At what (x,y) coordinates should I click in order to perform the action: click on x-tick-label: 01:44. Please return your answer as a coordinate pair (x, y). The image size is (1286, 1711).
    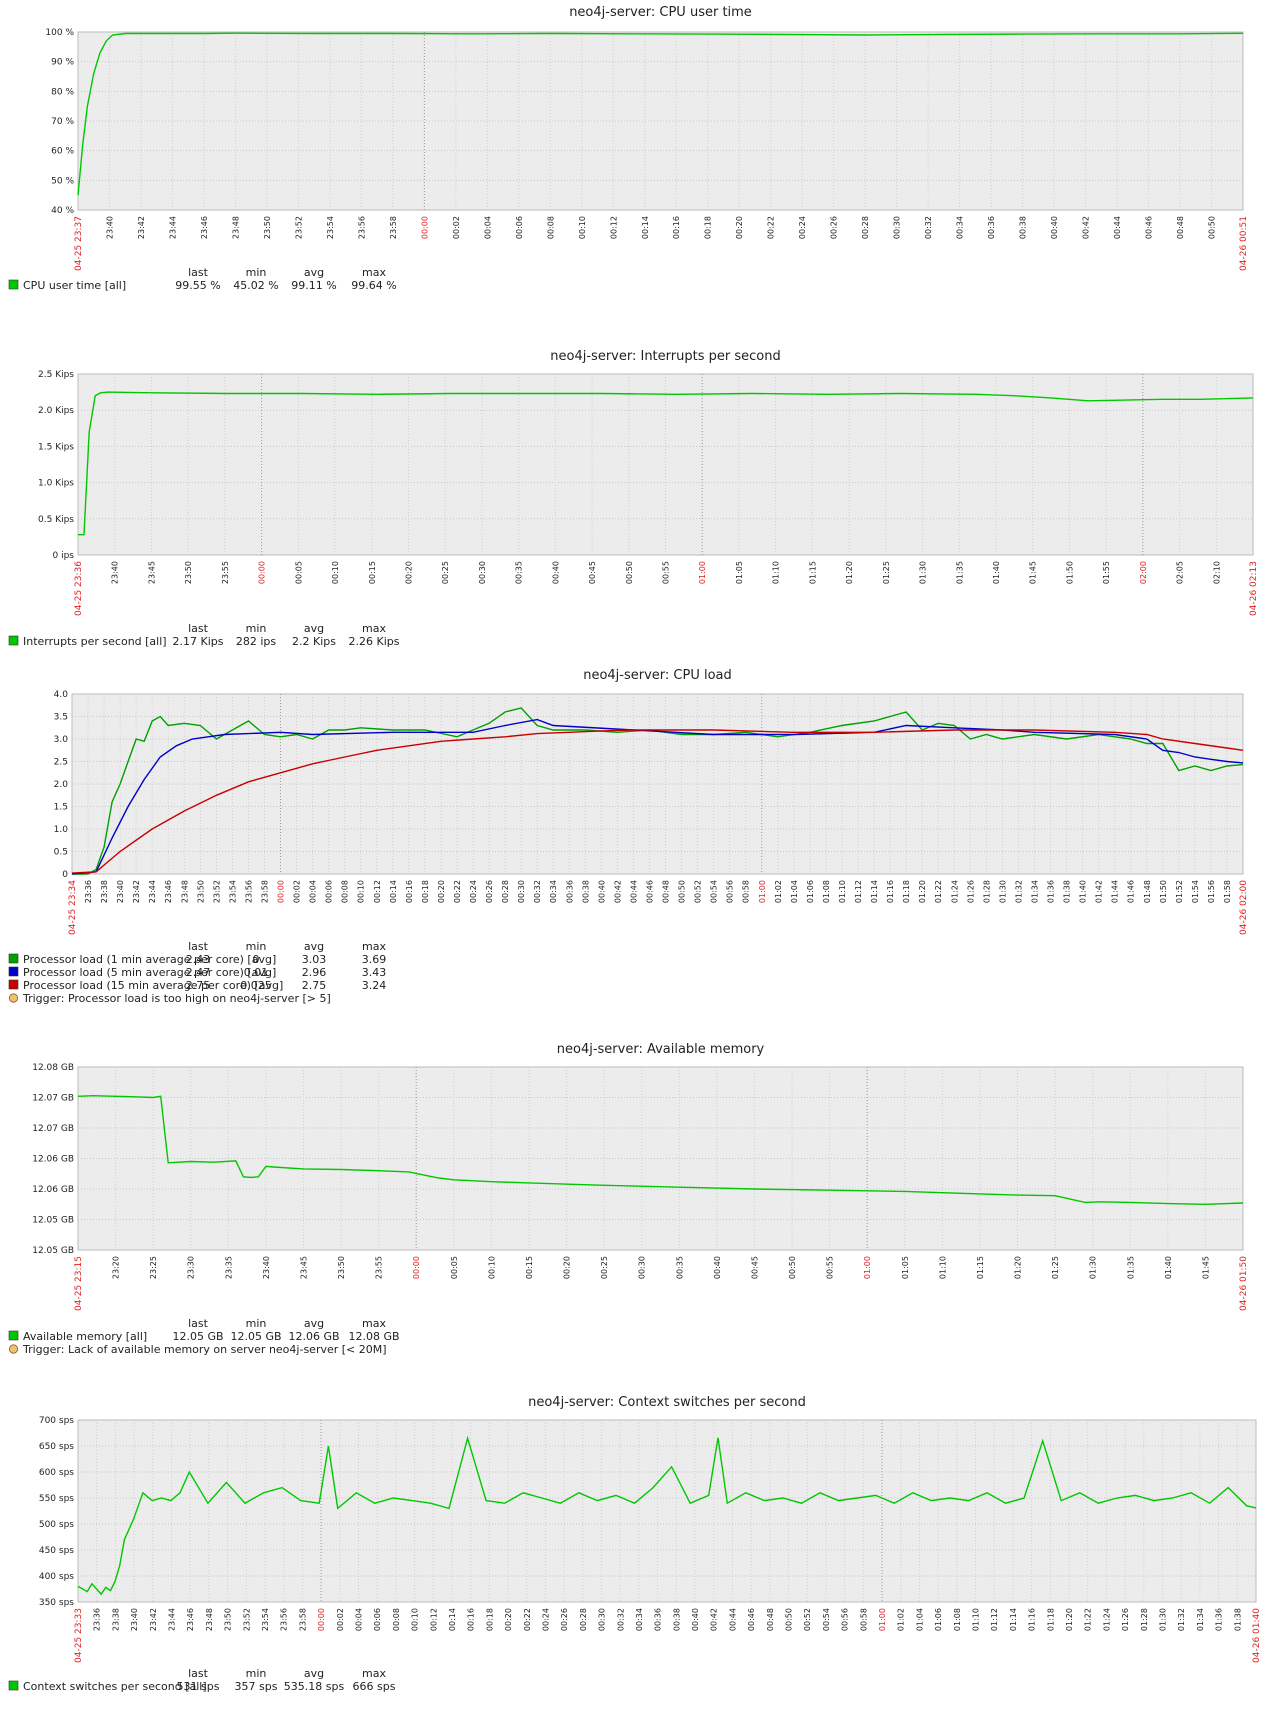
    Looking at the image, I should click on (1115, 891).